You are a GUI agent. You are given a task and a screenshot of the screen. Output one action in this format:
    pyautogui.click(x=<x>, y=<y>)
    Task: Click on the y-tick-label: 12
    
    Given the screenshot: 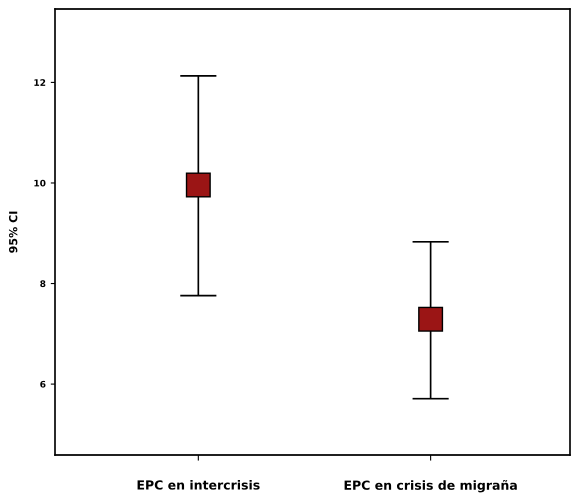 What is the action you would take?
    pyautogui.click(x=40, y=82)
    